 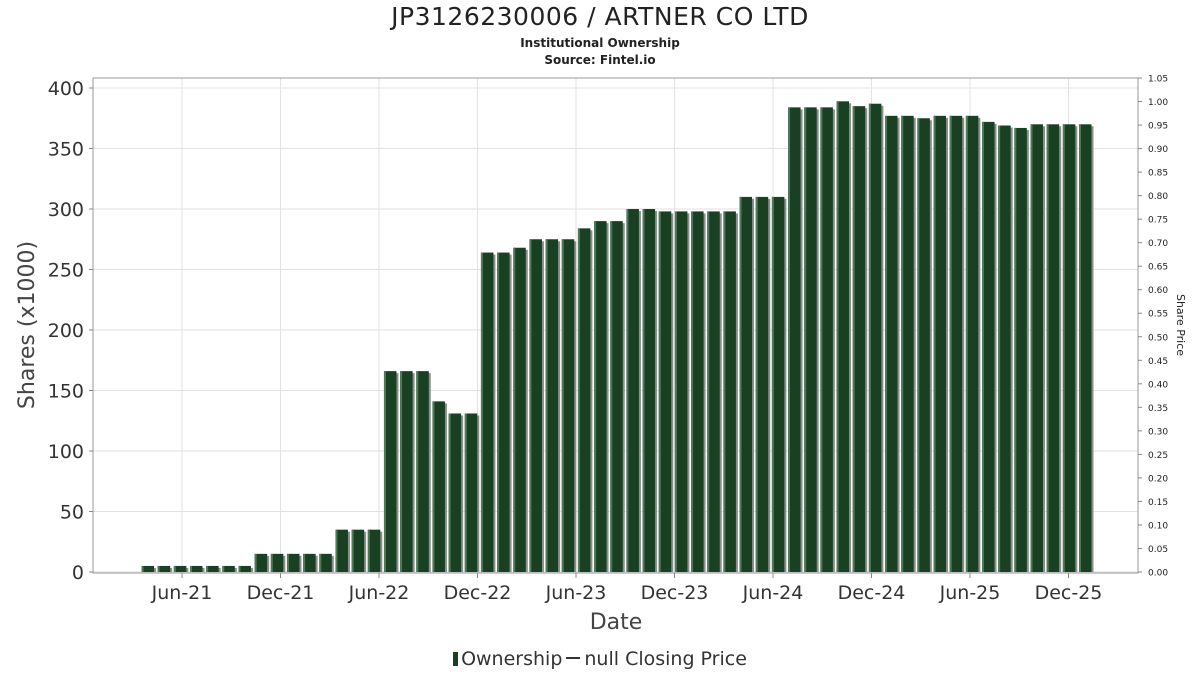 I want to click on chart-title: JP3126230006 / ARTNER CO LTD, so click(x=600, y=16).